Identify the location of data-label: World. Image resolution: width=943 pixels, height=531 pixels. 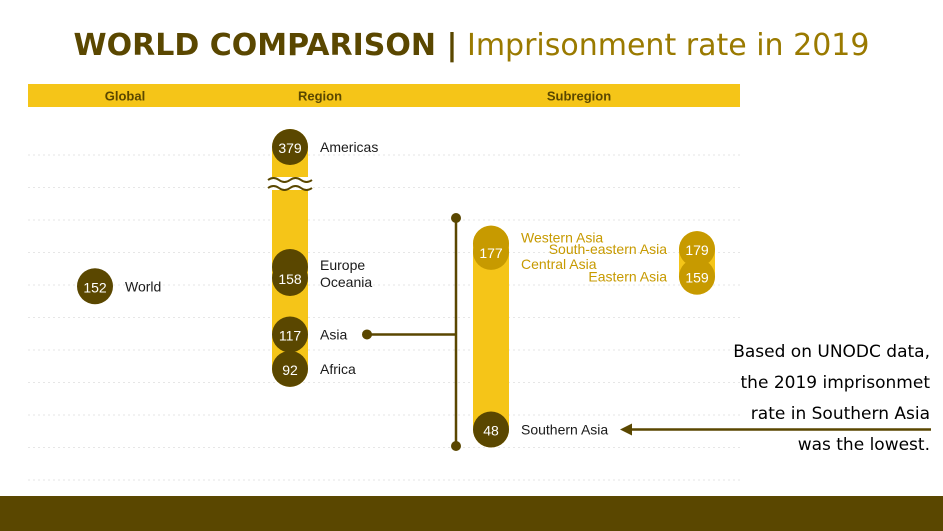
(143, 286).